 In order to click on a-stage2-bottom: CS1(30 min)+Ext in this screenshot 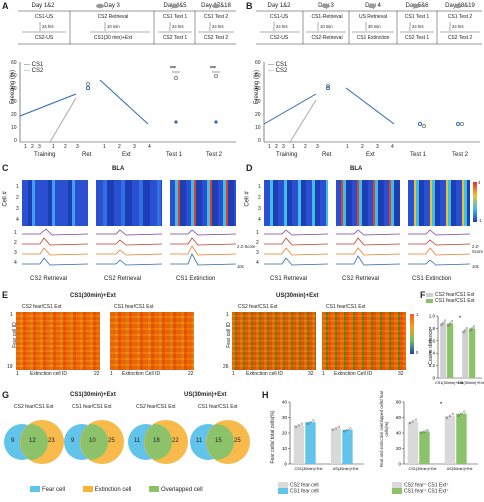, I will do `click(113, 38)`.